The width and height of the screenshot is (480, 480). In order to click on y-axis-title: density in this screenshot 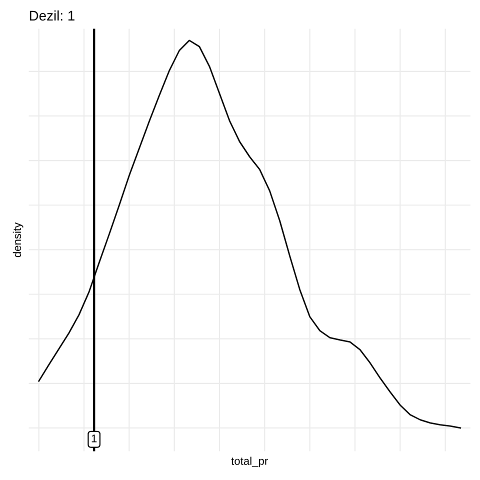, I will do `click(18, 240)`.